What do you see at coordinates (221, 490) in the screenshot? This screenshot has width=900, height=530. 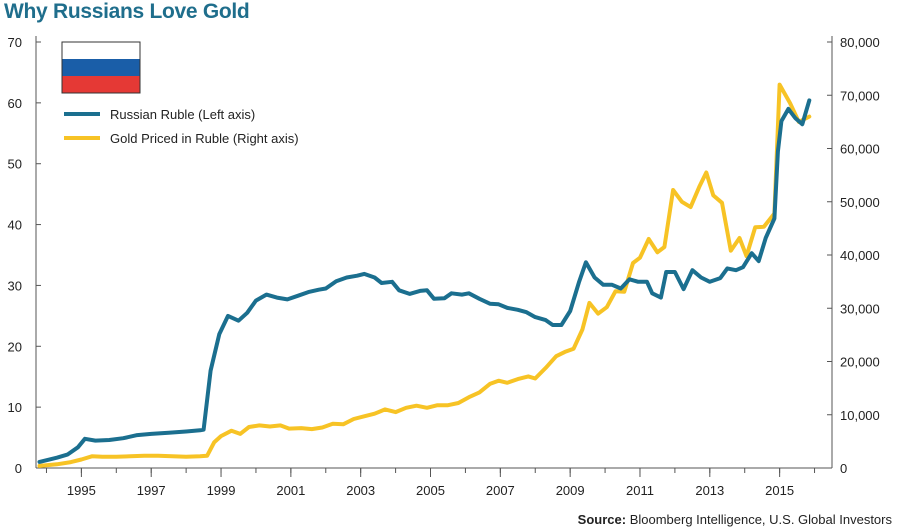 I see `x-axis-tick-label: 1999` at bounding box center [221, 490].